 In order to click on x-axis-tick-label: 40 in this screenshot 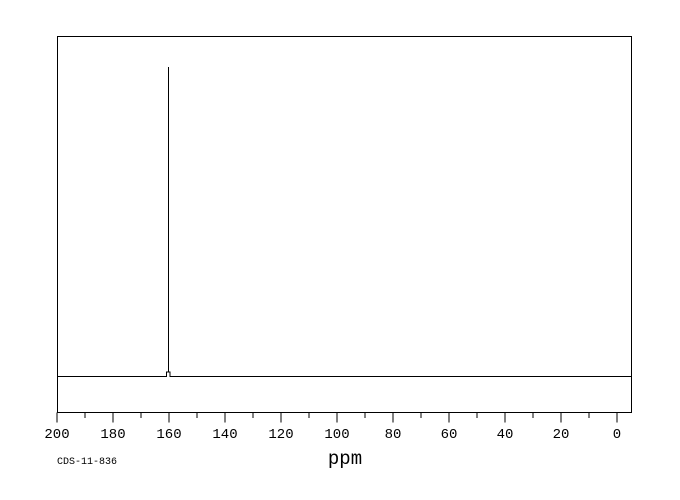, I will do `click(505, 435)`.